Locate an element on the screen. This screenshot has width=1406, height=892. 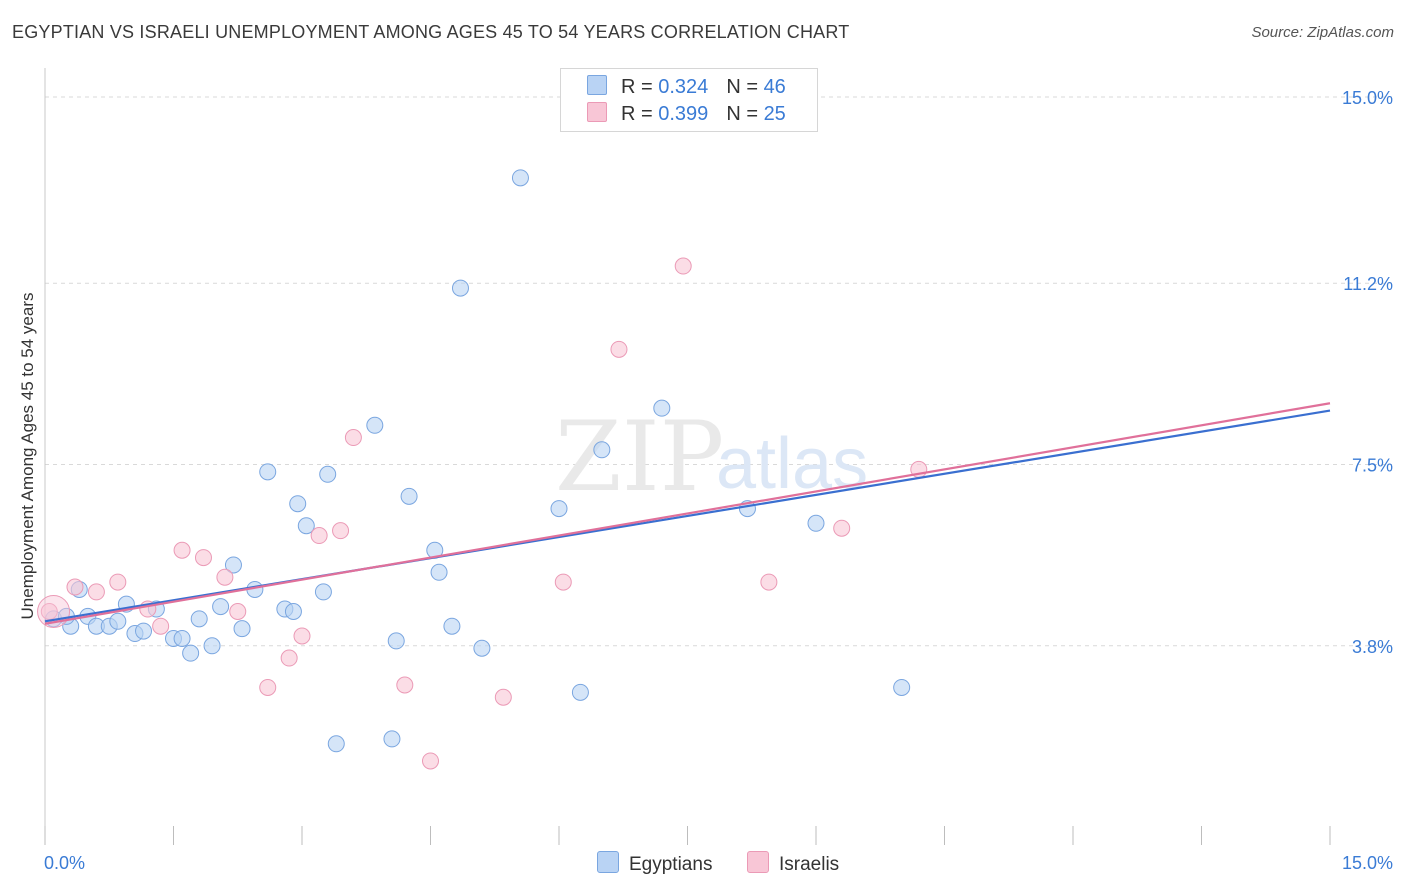
egyptians-swatch is located at coordinates (597, 85).